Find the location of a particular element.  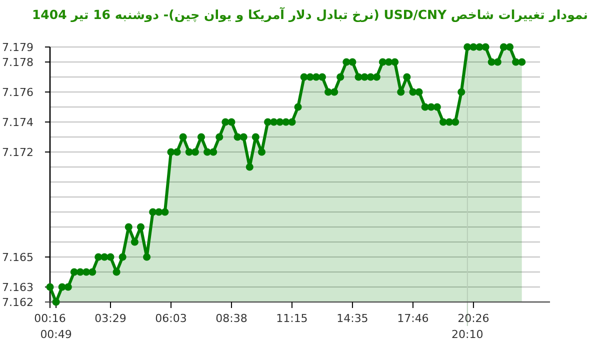

y-tick-label: 7.163 is located at coordinates (18, 287).